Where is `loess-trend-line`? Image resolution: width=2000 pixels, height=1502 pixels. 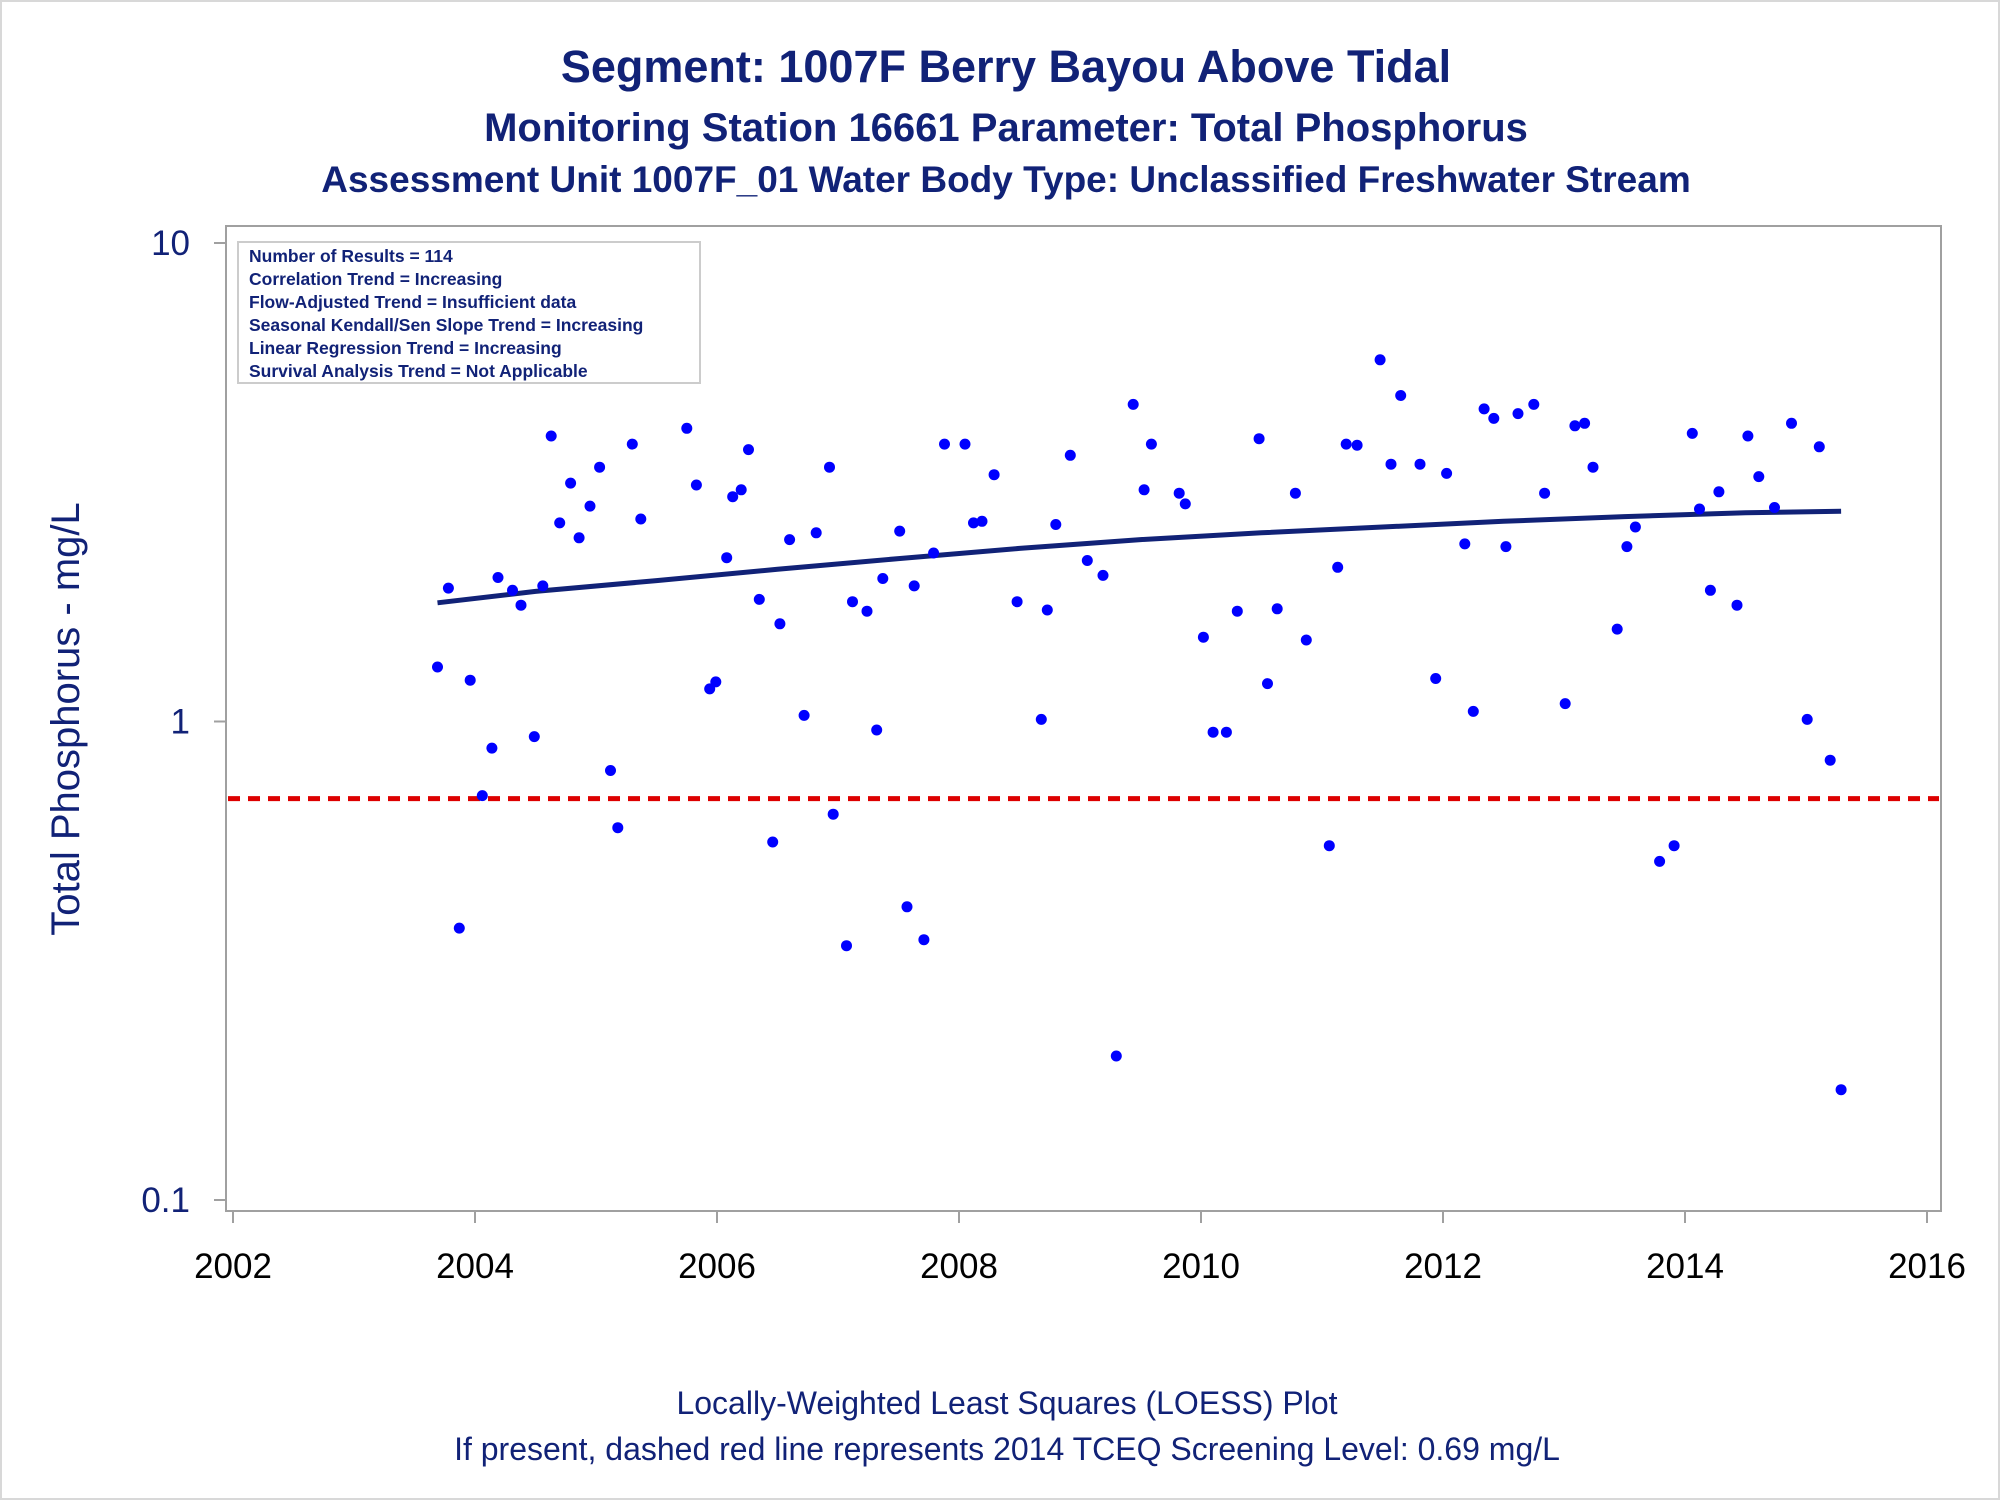
loess-trend-line is located at coordinates (1139, 557).